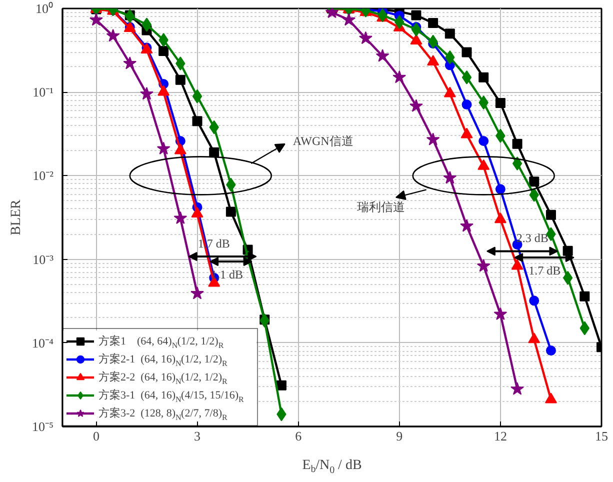 Image resolution: width=613 pixels, height=482 pixels. I want to click on y-tick-label: 10⁻¹, so click(43, 92).